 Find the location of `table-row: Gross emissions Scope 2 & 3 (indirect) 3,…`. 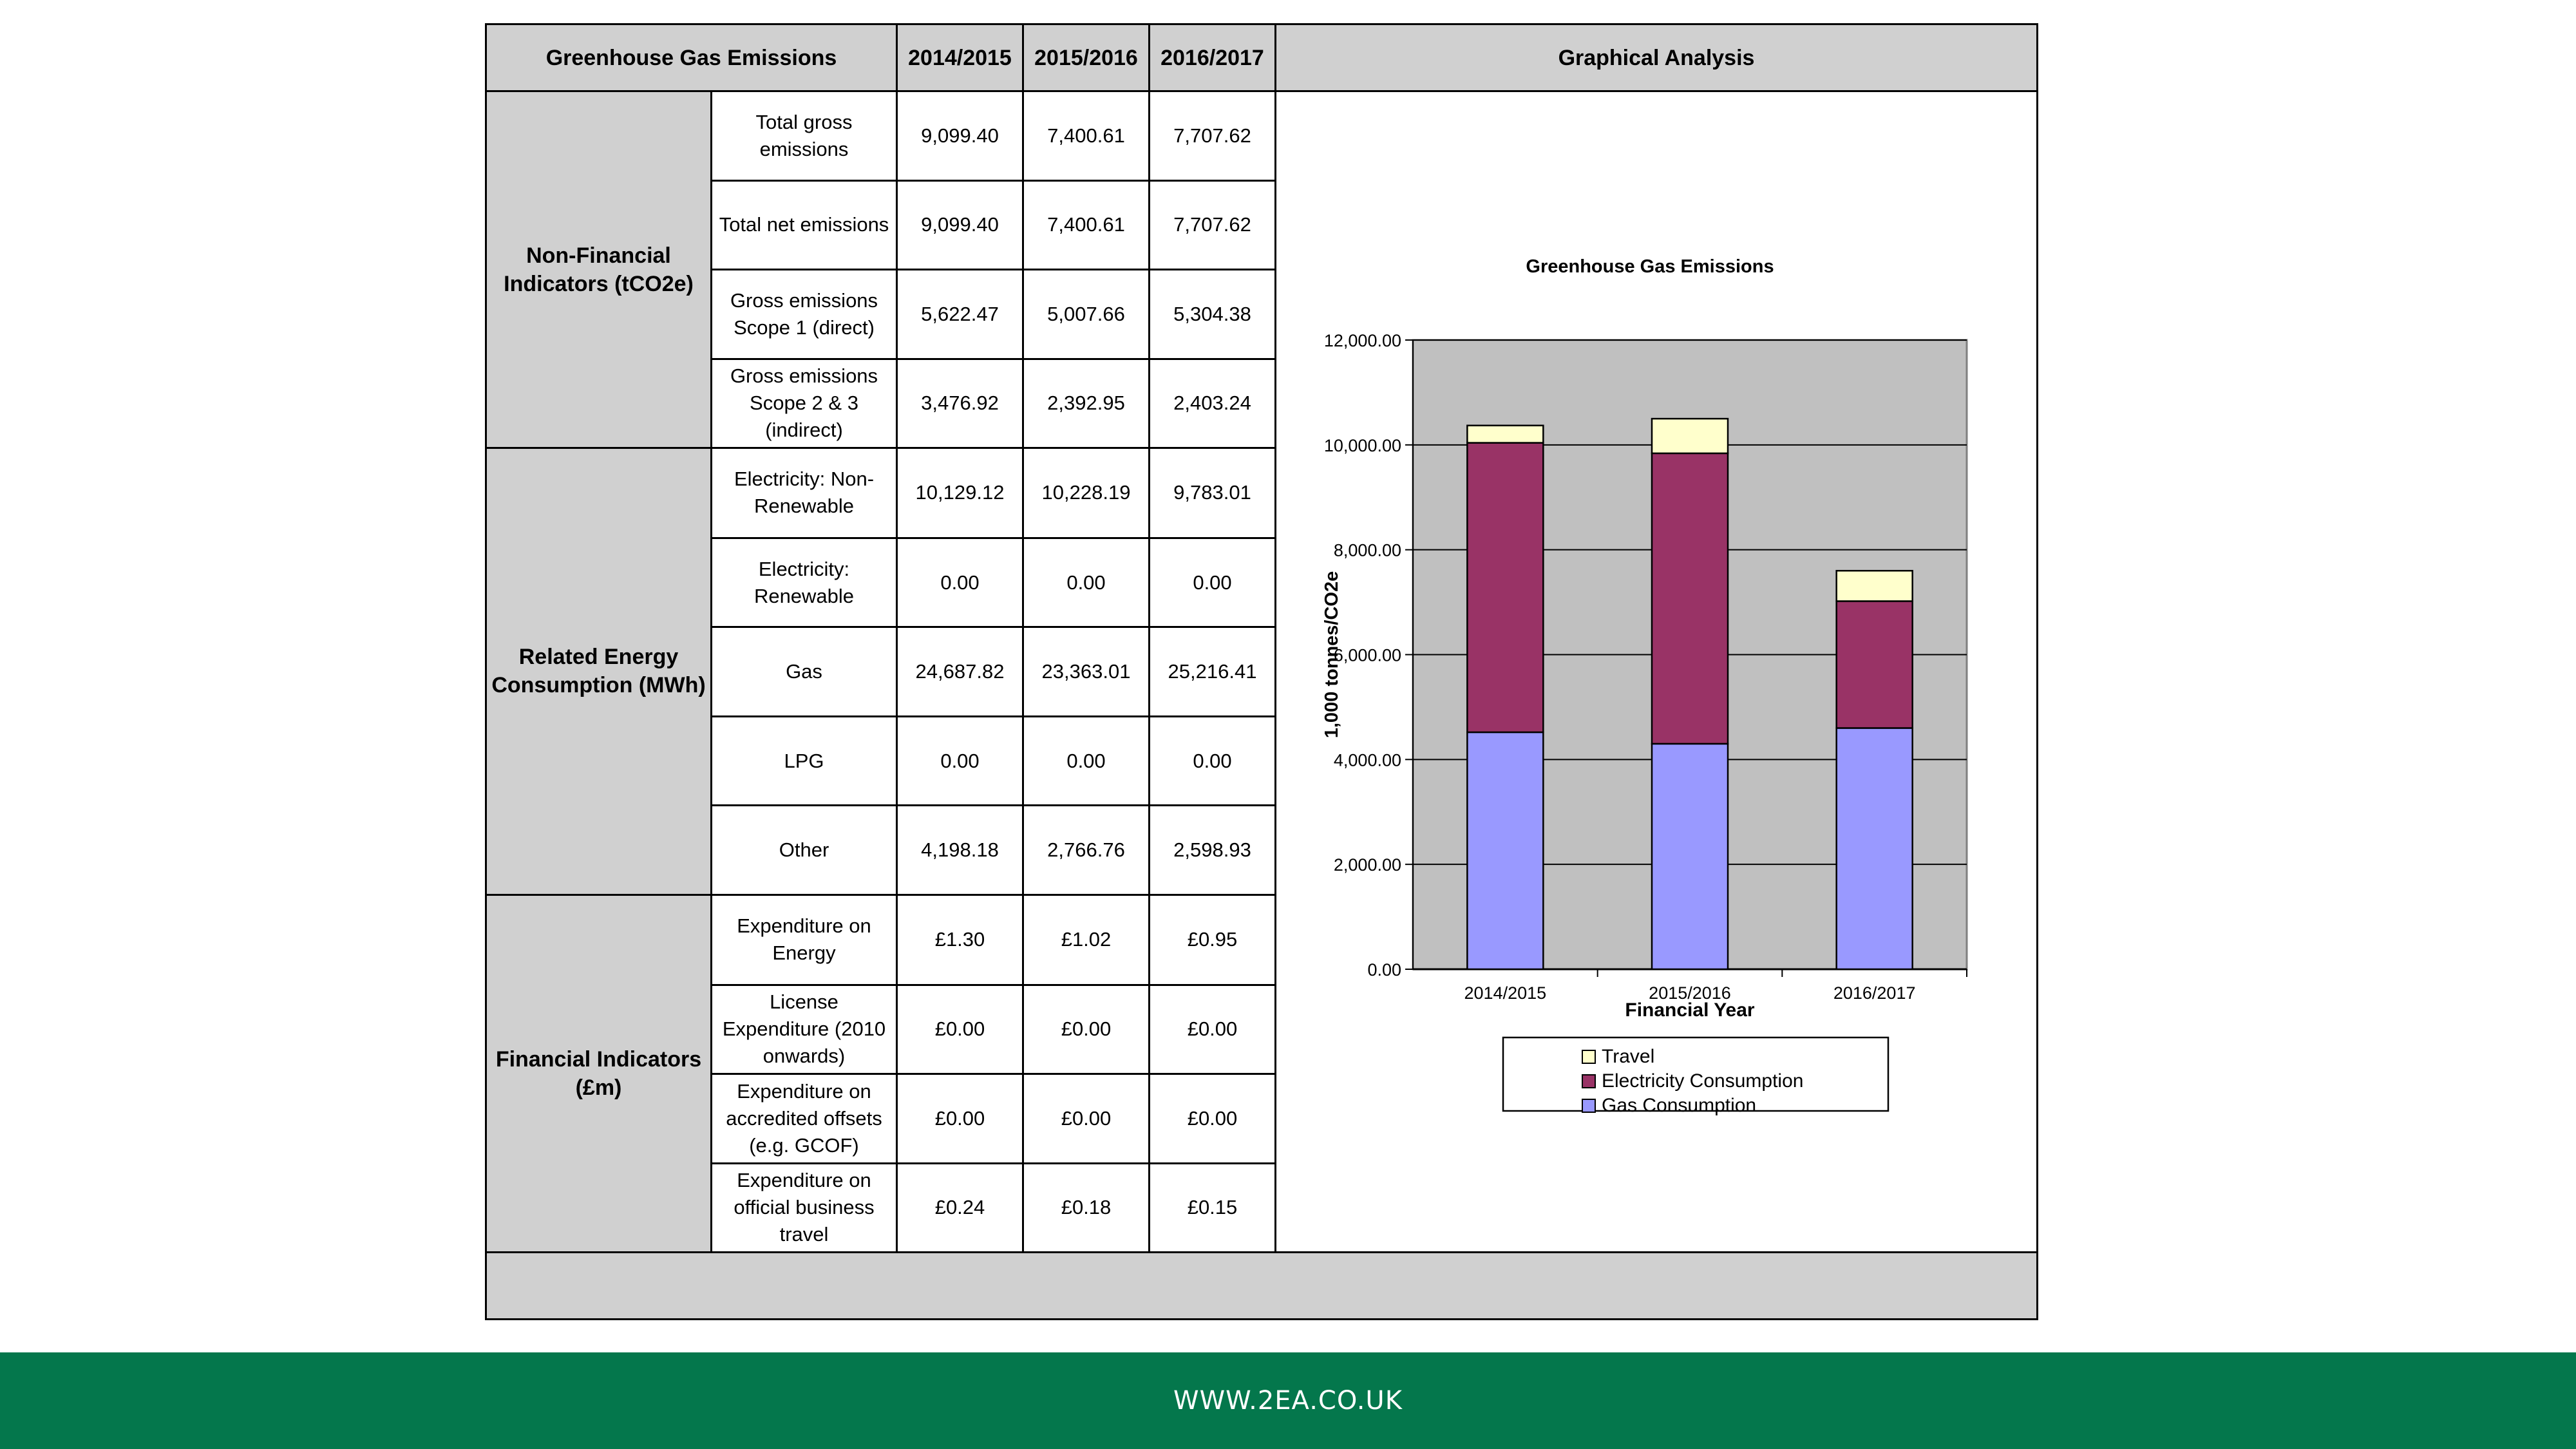

table-row: Gross emissions Scope 2 & 3 (indirect) 3,… is located at coordinates (1262, 403).